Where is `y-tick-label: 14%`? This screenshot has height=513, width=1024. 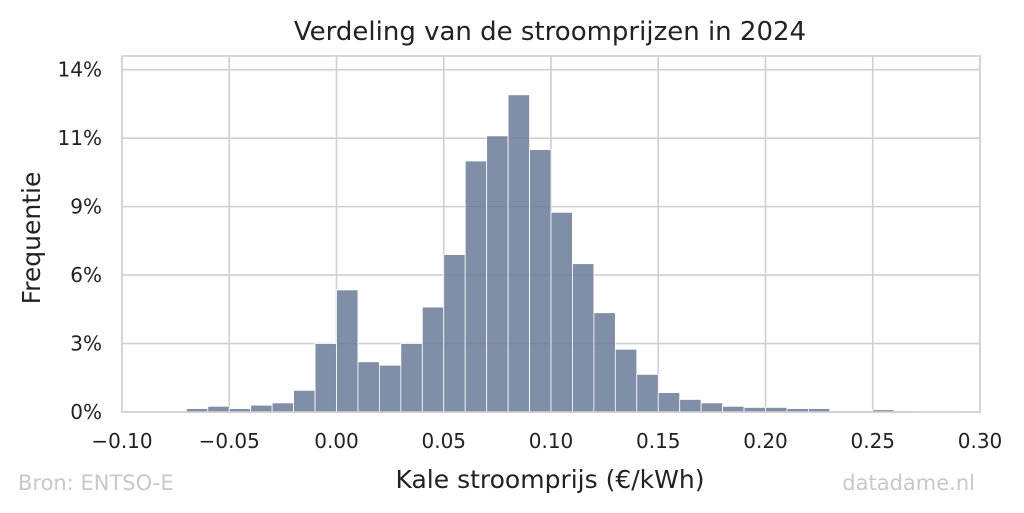
y-tick-label: 14% is located at coordinates (80, 70).